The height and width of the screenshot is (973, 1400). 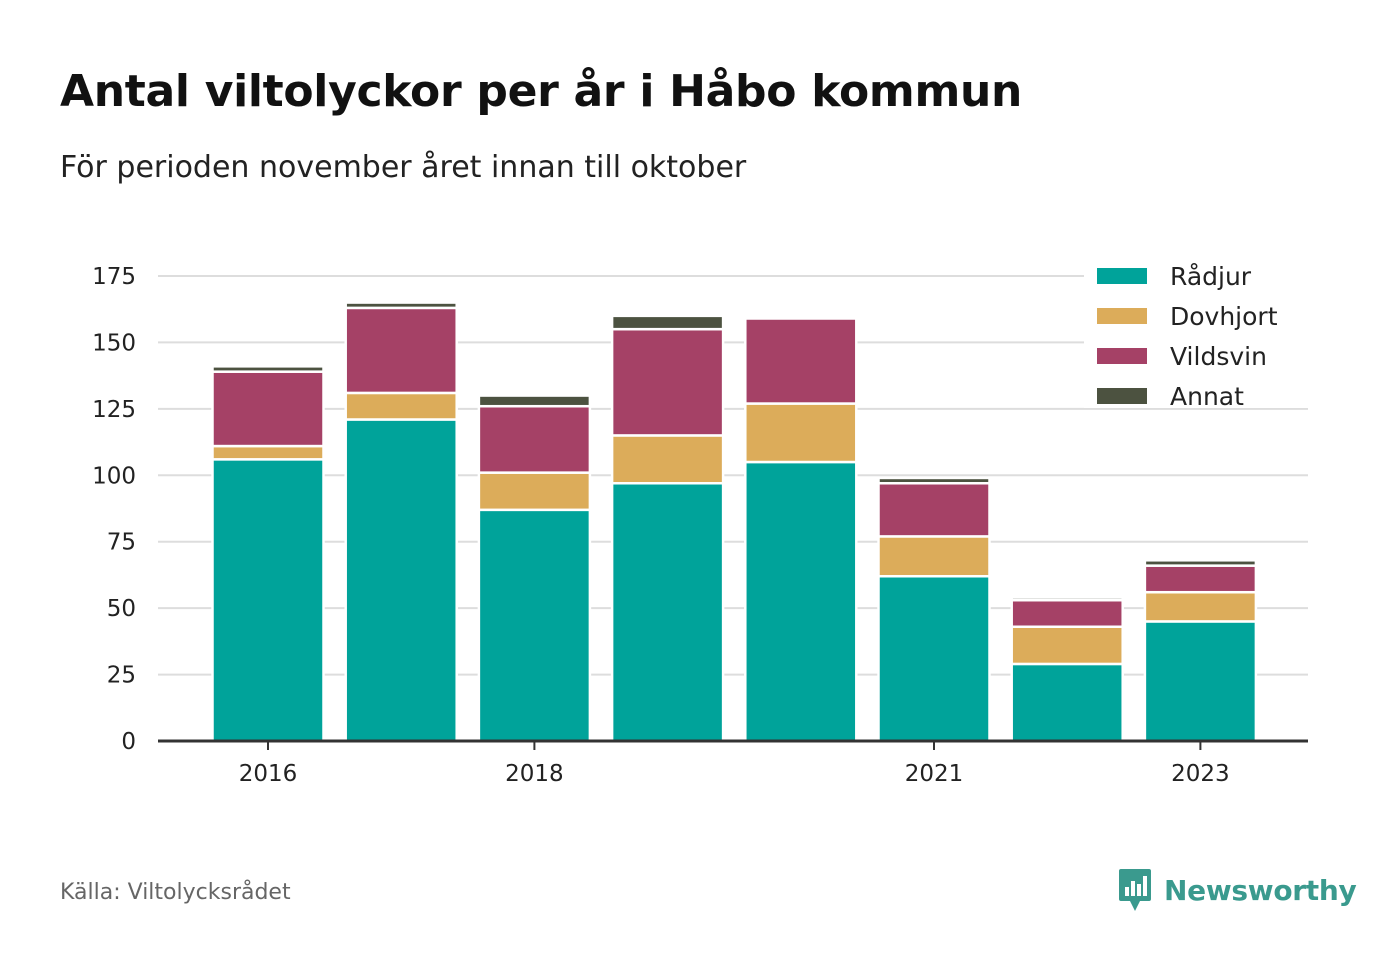 I want to click on x-tick-label: 2016, so click(x=268, y=774).